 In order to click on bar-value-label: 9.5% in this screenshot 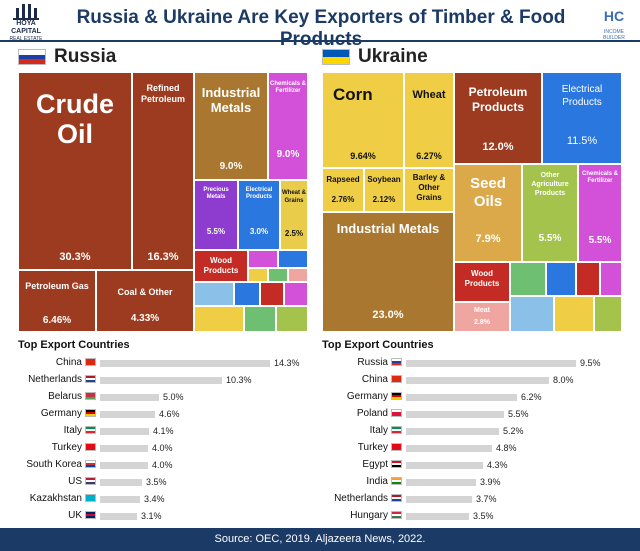, I will do `click(590, 363)`.